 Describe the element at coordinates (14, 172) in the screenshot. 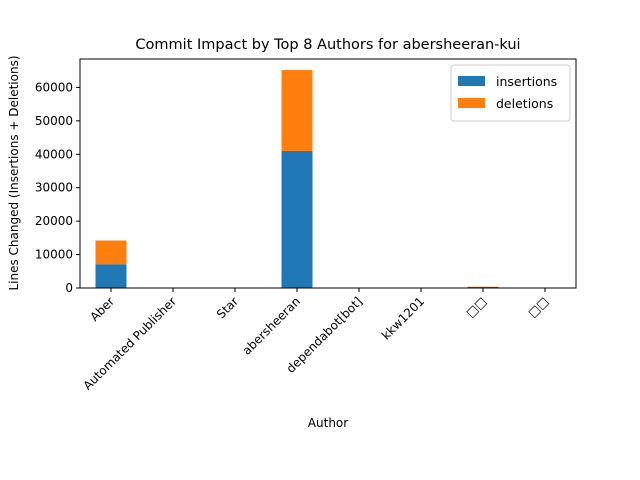

I see `y-axis-title: Lines Changed (Insertions + Deletions)` at that location.